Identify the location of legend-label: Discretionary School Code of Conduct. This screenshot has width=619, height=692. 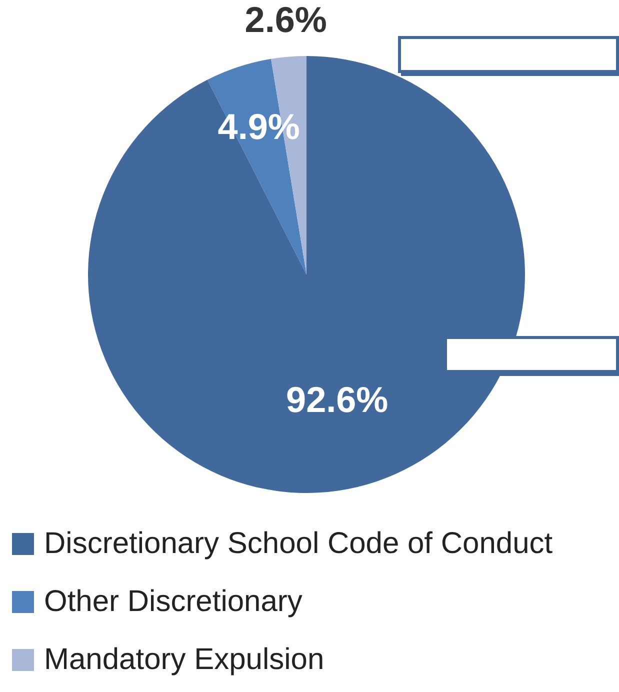
(298, 544).